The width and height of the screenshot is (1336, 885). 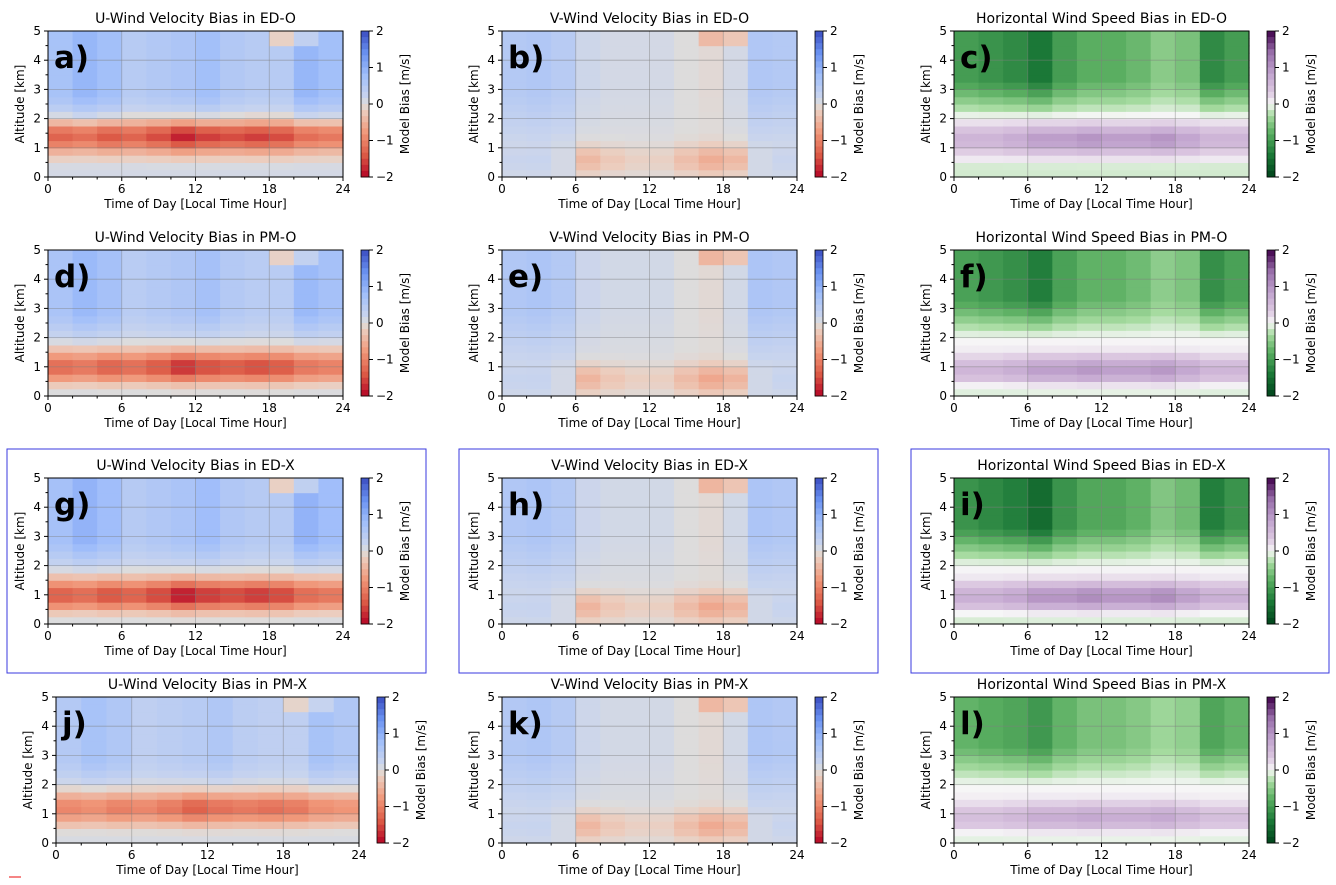 I want to click on y-tick-label: 2, so click(x=491, y=785).